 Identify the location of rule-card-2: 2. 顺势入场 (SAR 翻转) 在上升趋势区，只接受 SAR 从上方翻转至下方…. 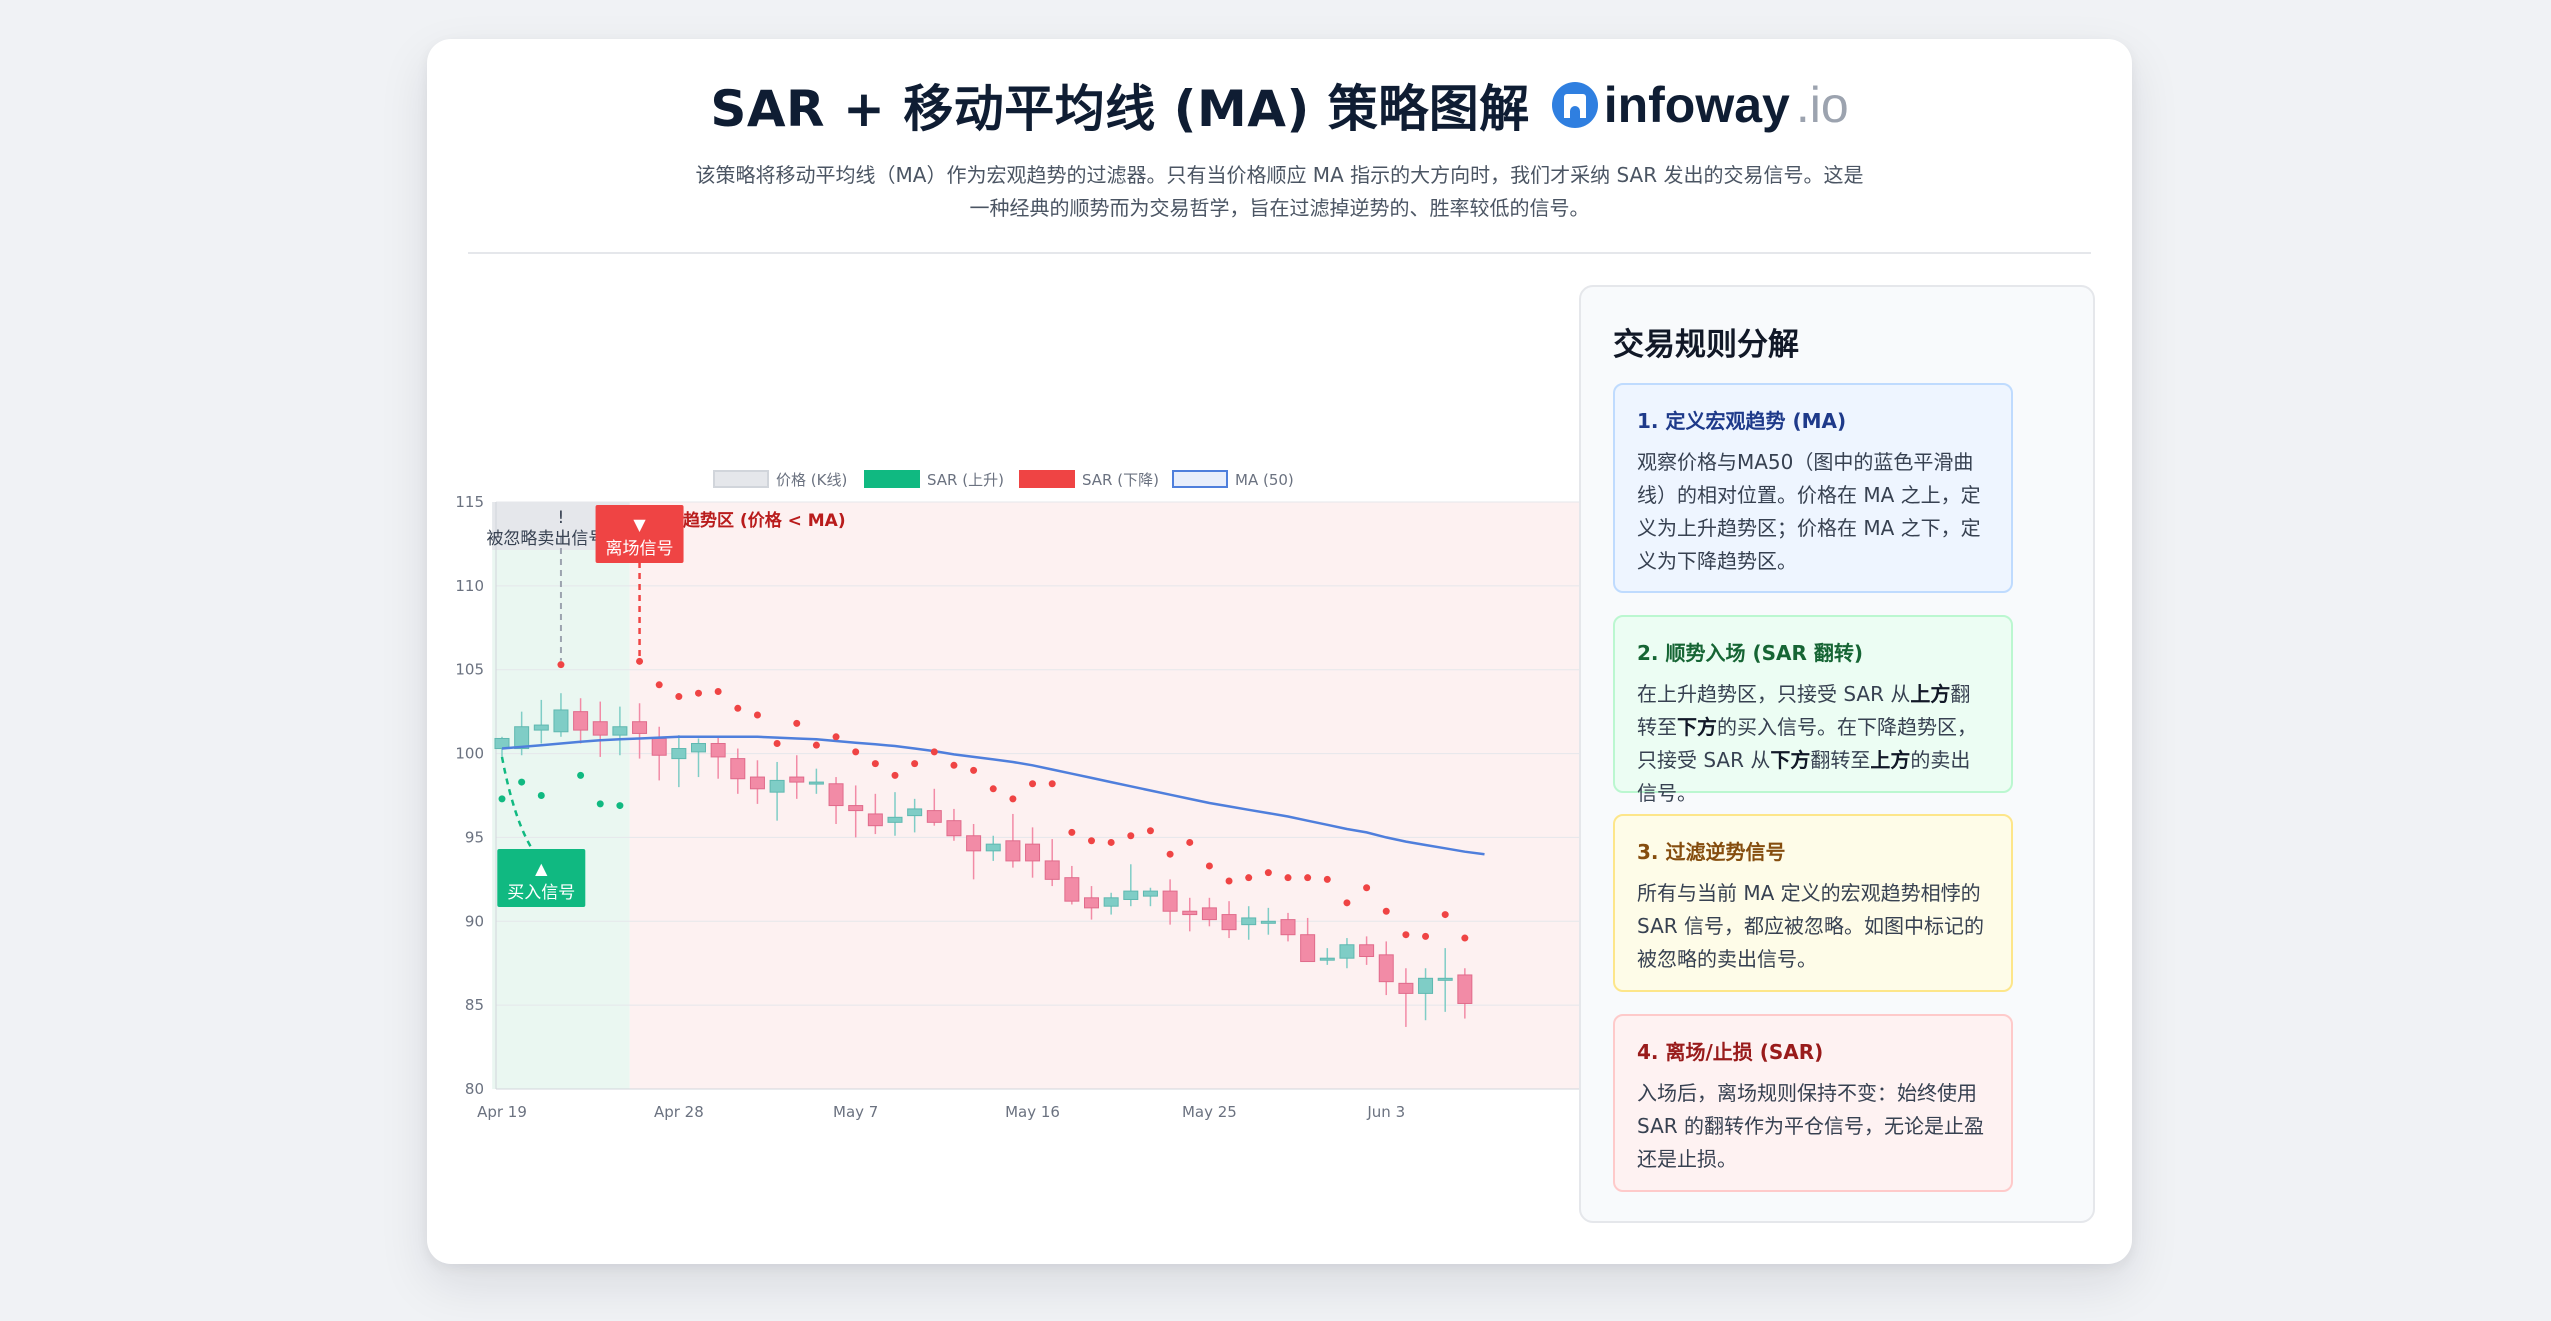
(1813, 710).